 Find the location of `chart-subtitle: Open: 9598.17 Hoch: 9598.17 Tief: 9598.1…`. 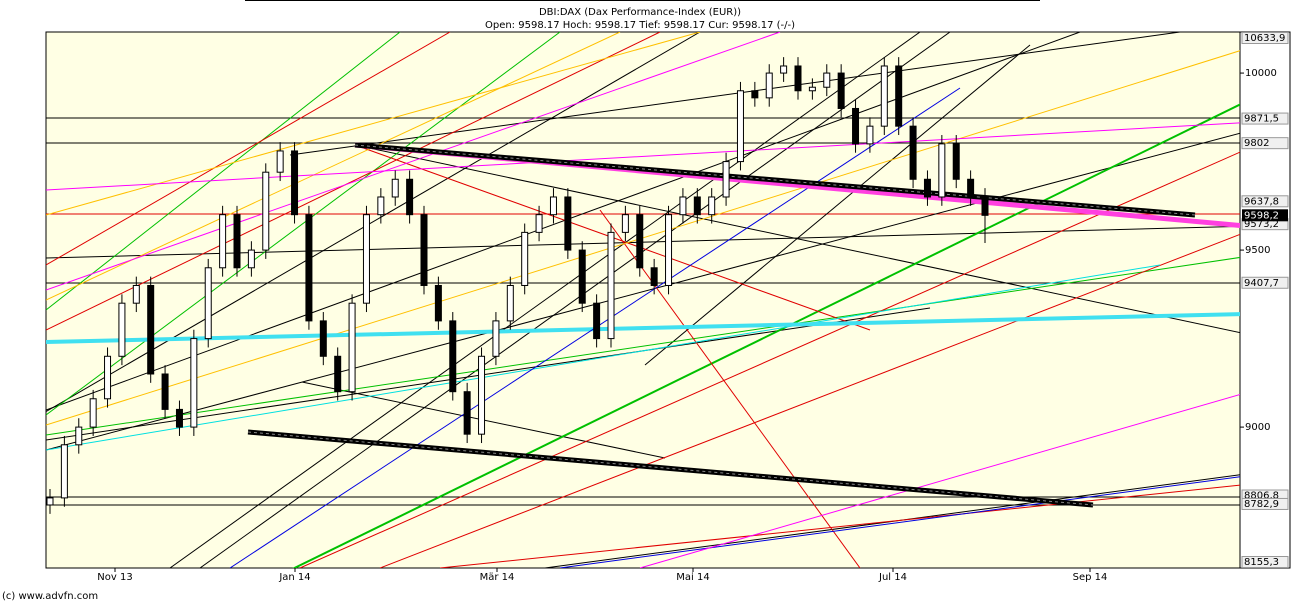

chart-subtitle: Open: 9598.17 Hoch: 9598.17 Tief: 9598.1… is located at coordinates (640, 25).